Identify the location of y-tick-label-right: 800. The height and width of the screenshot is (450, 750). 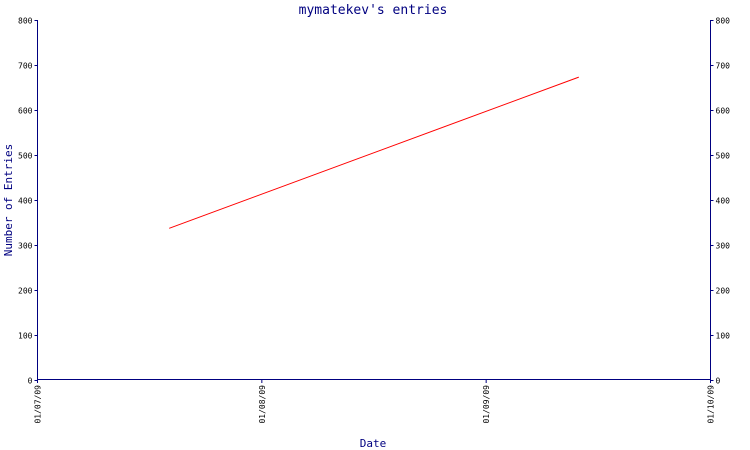
(723, 21).